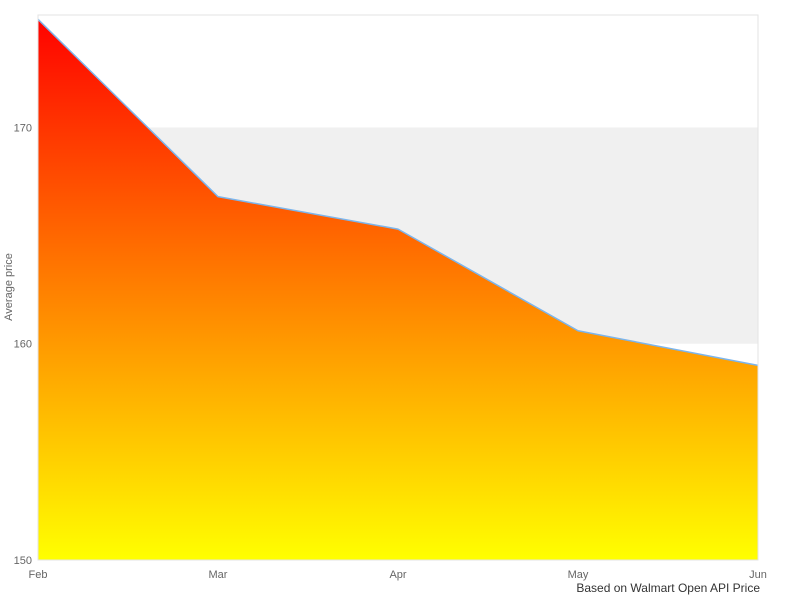  Describe the element at coordinates (38, 575) in the screenshot. I see `x-tick-label: Feb` at that location.